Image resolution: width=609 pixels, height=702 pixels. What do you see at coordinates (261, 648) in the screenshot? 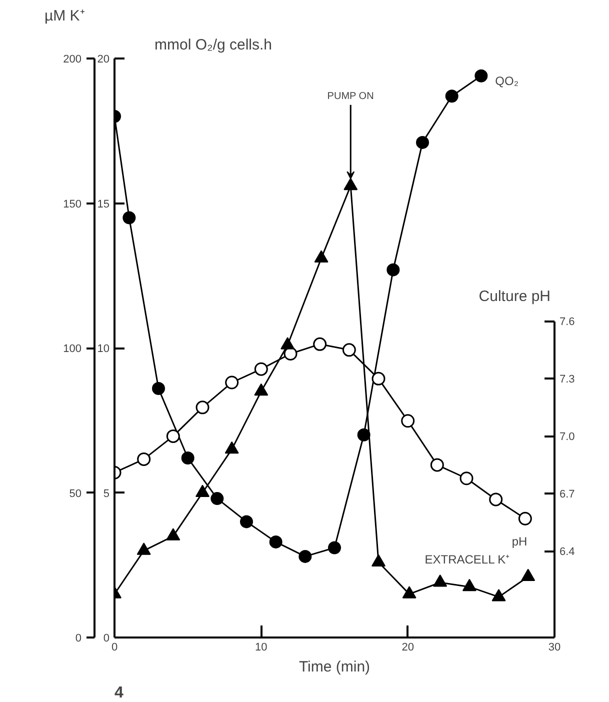
I see `x-tick-label: 10` at bounding box center [261, 648].